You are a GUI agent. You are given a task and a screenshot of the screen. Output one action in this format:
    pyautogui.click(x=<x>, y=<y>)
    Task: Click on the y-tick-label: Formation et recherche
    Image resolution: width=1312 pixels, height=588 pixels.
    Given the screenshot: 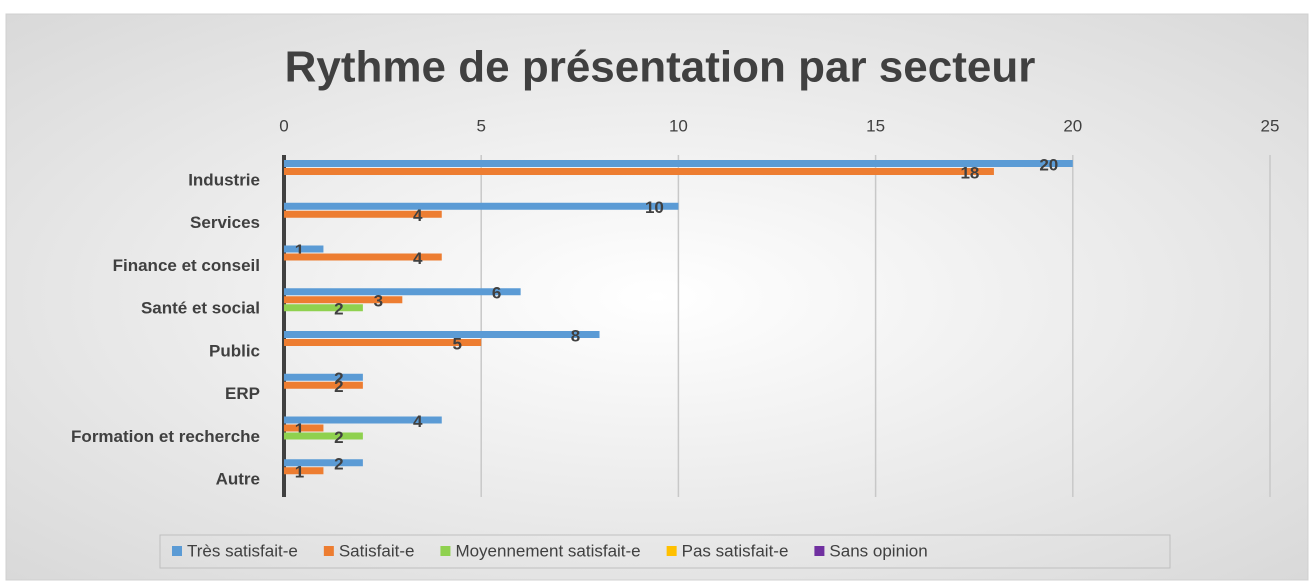 What is the action you would take?
    pyautogui.click(x=165, y=436)
    